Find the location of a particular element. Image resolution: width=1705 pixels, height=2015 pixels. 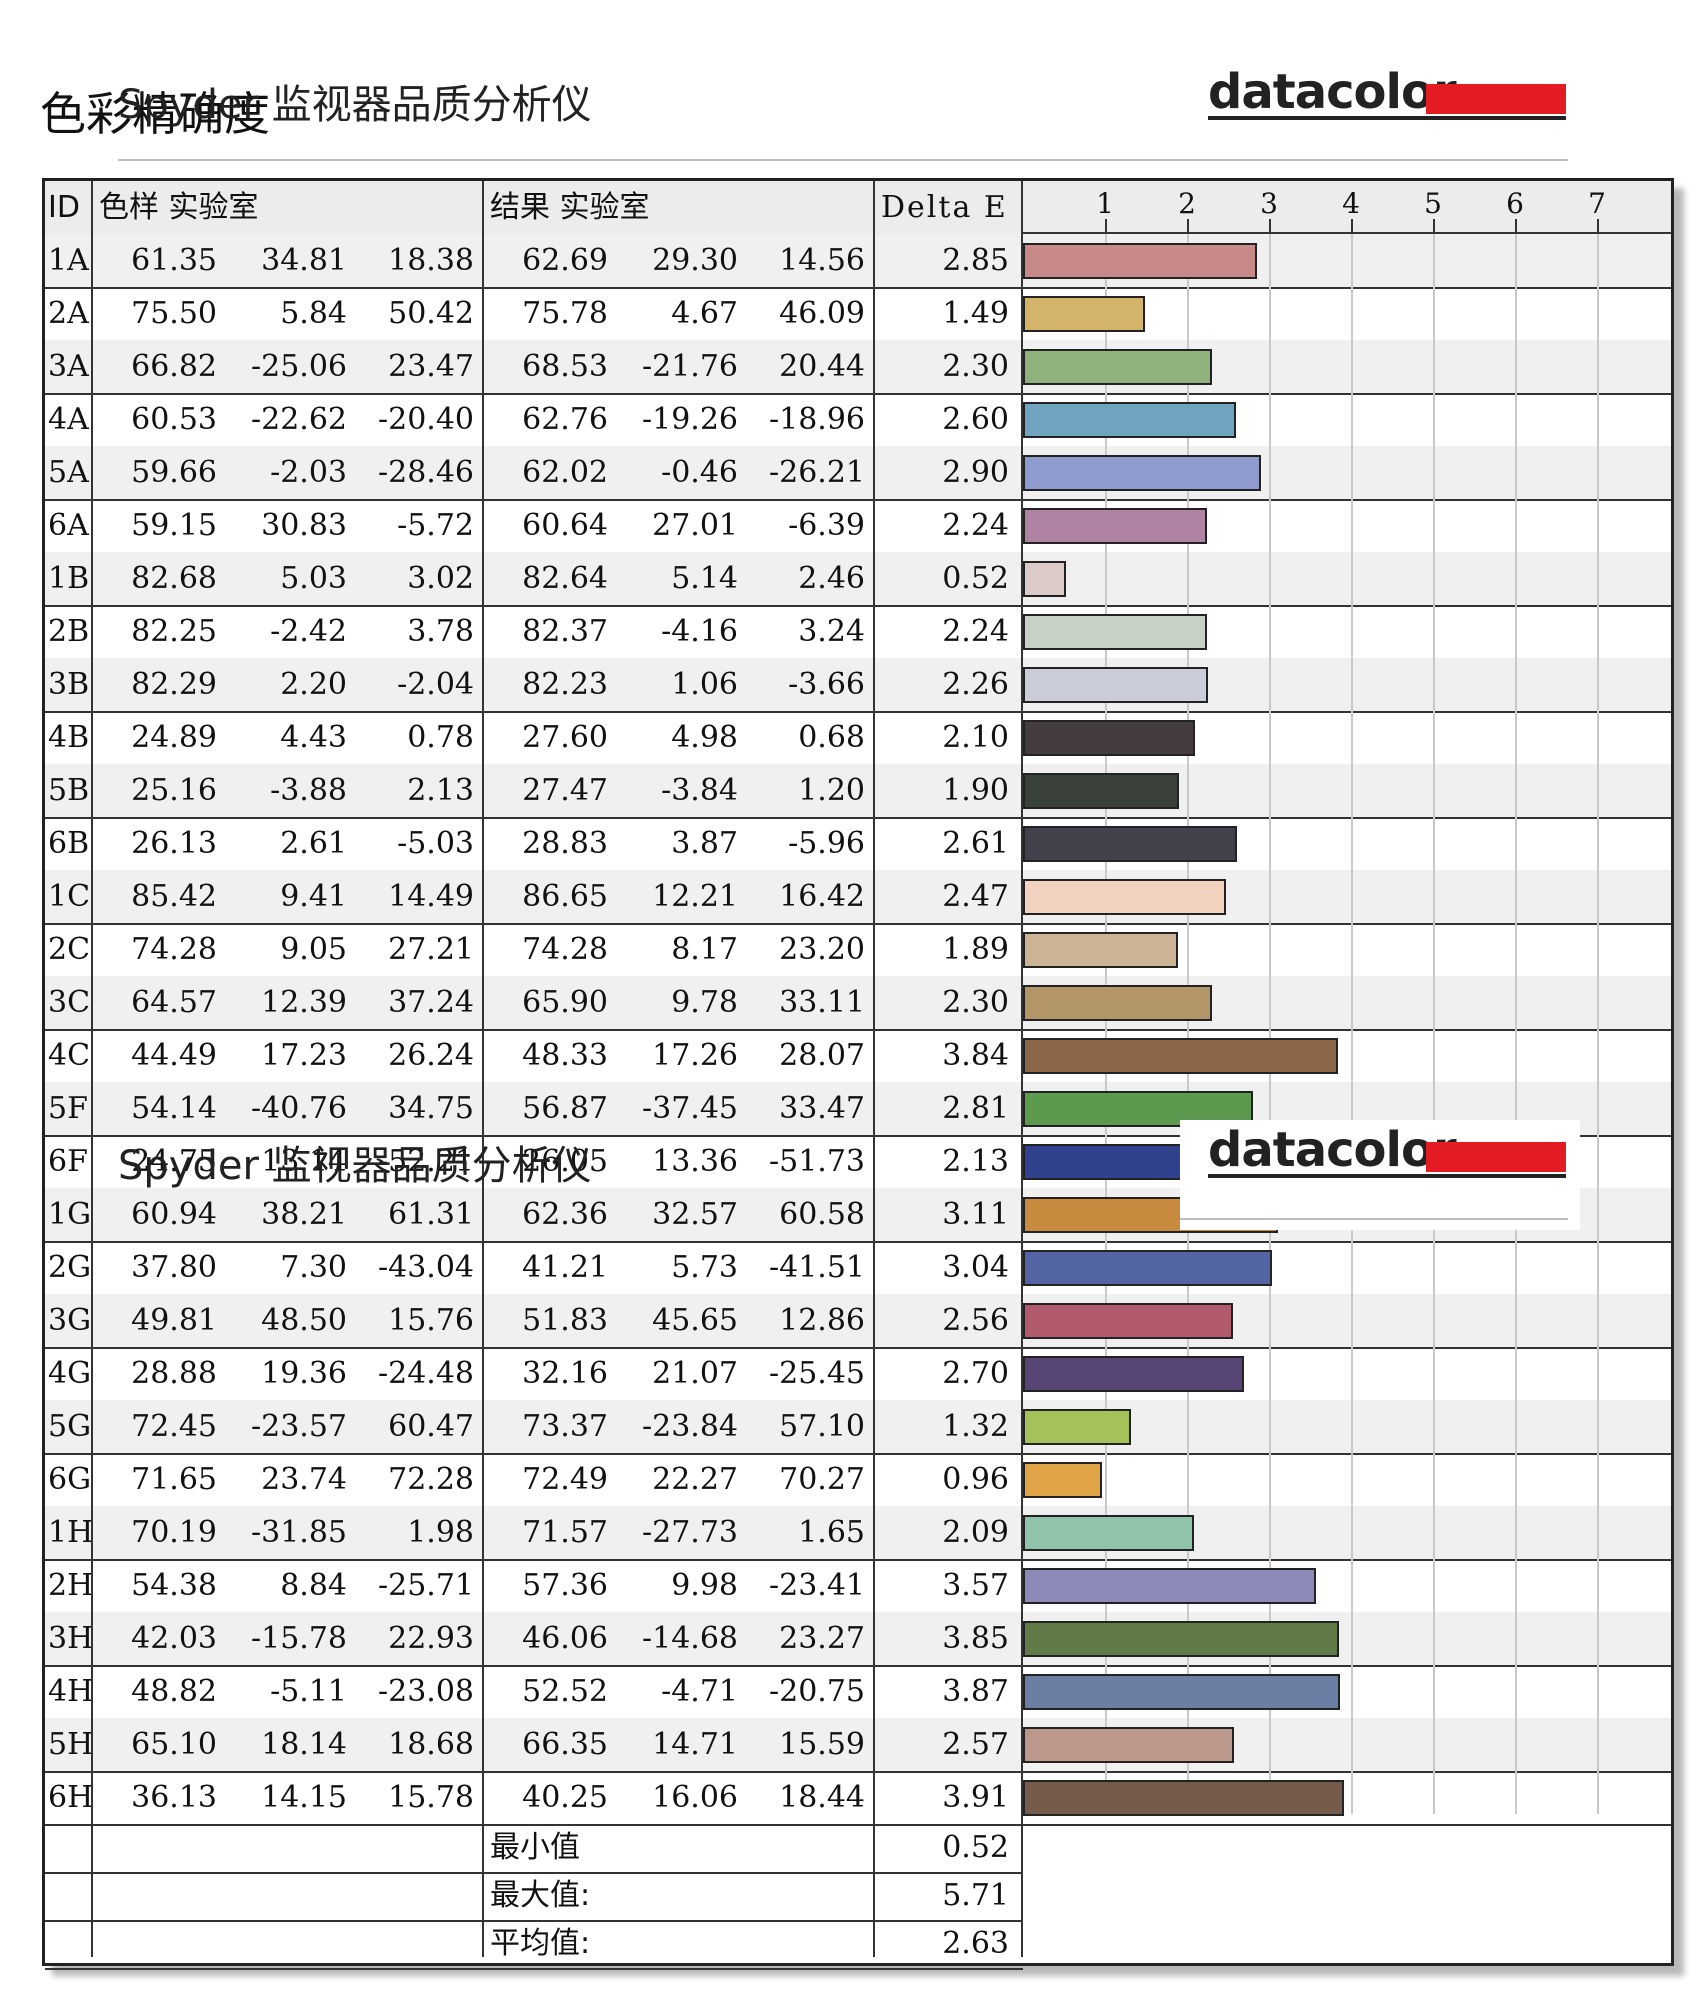

result-lab-value: 5.73 is located at coordinates (704, 1267).